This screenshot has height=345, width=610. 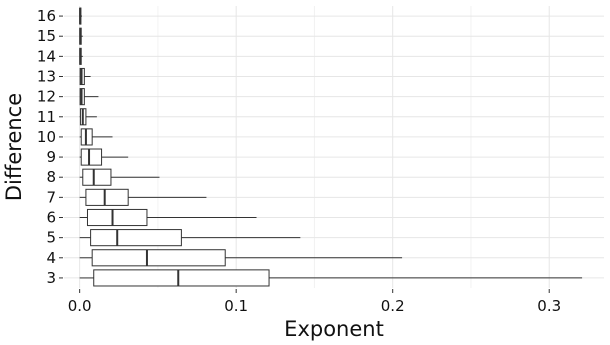 I want to click on y-tick-label: 15, so click(x=46, y=36).